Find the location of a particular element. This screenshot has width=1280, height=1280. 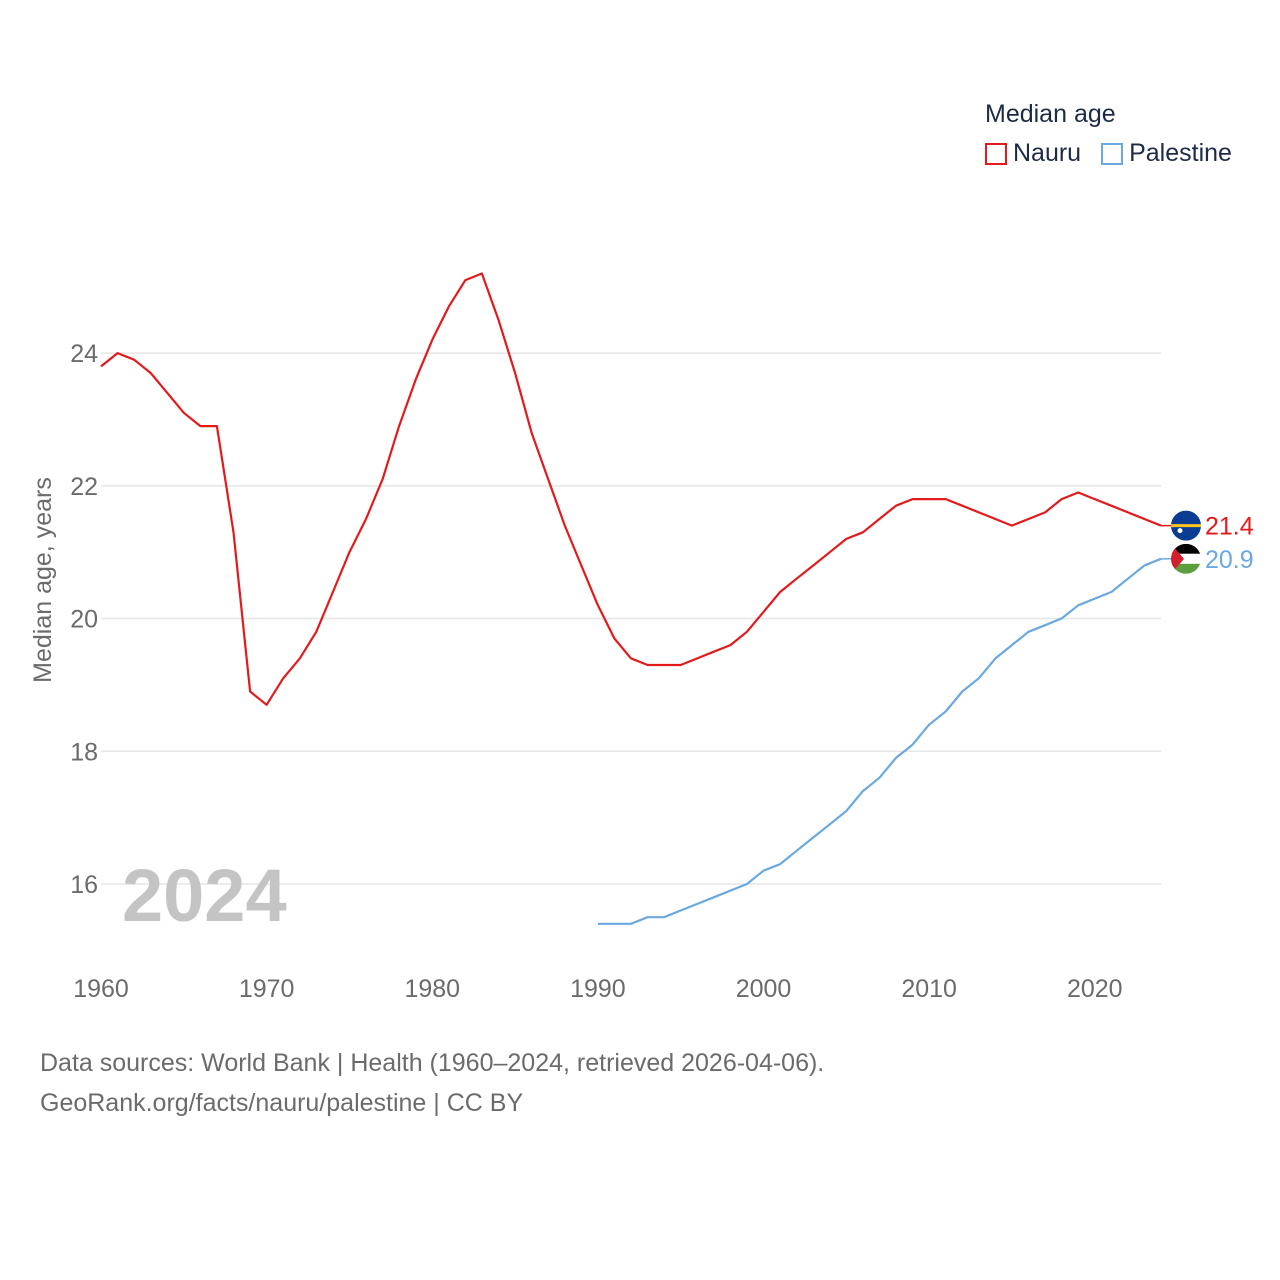

y-tick-label: 20 is located at coordinates (84, 620).